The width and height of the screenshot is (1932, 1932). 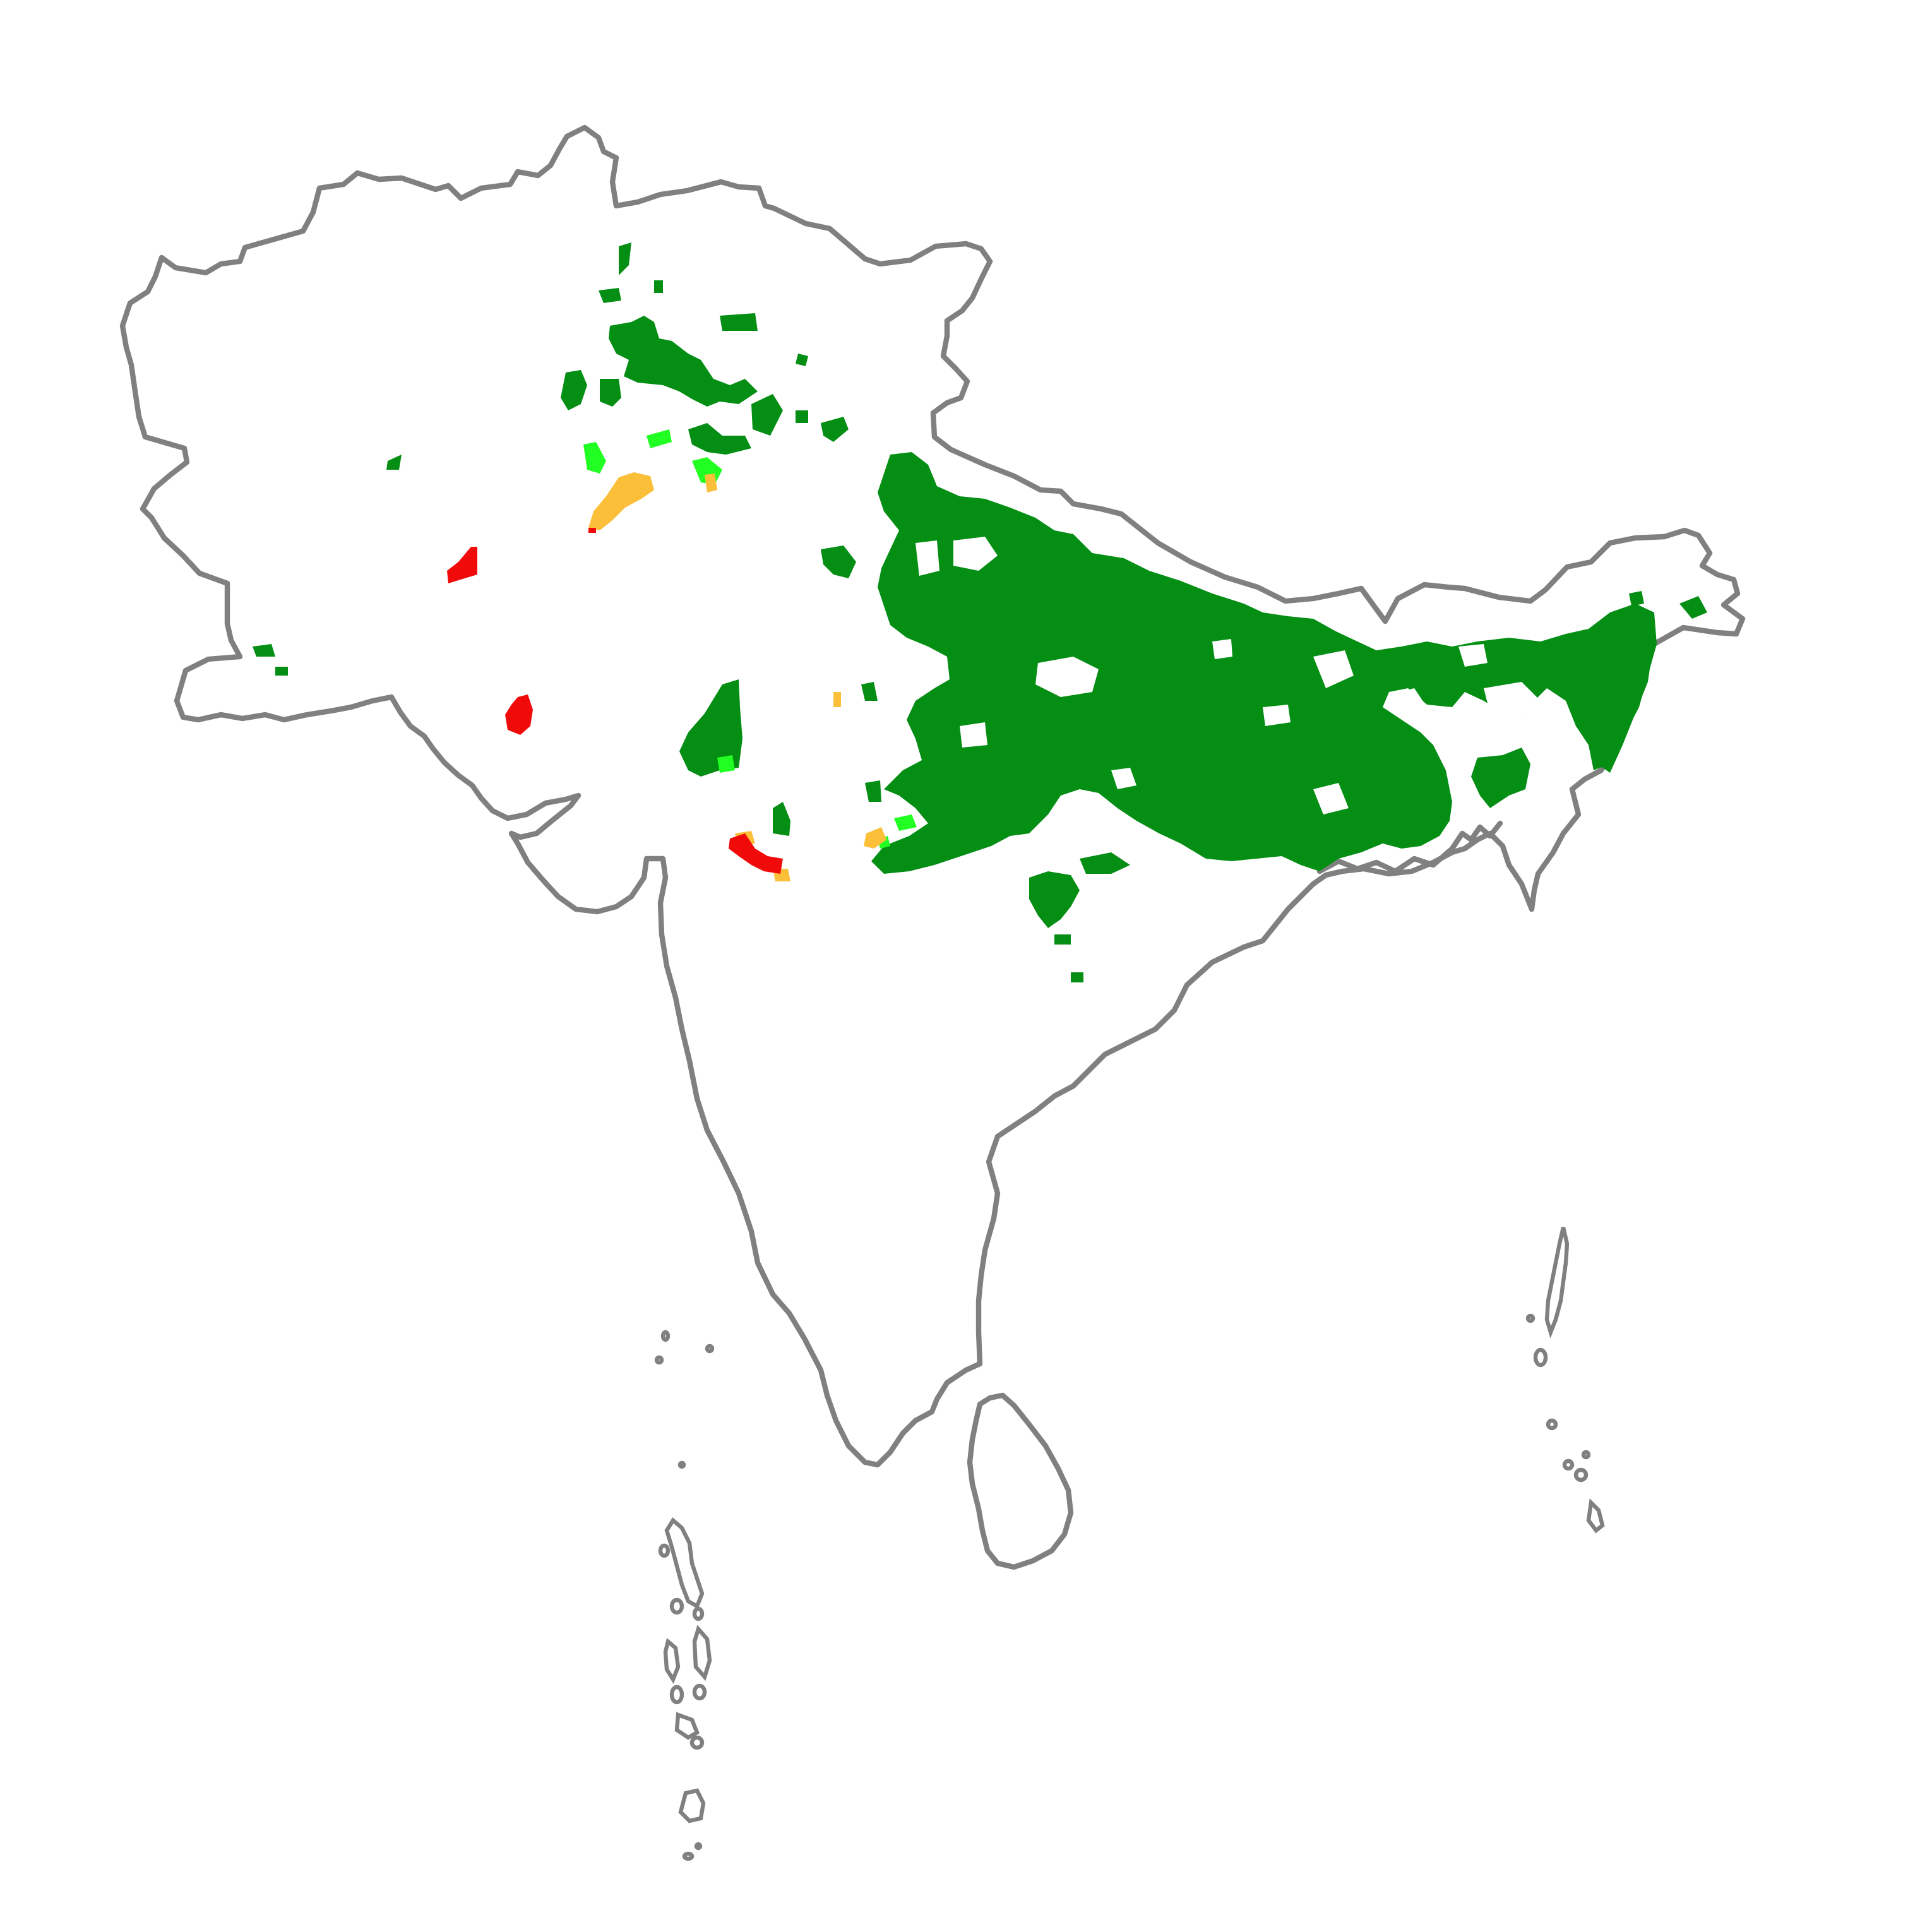 I want to click on patches-red, so click(x=615, y=701).